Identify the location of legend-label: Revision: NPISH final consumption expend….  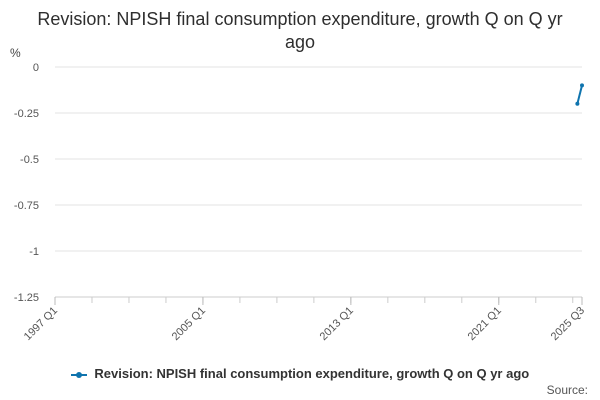
(312, 373).